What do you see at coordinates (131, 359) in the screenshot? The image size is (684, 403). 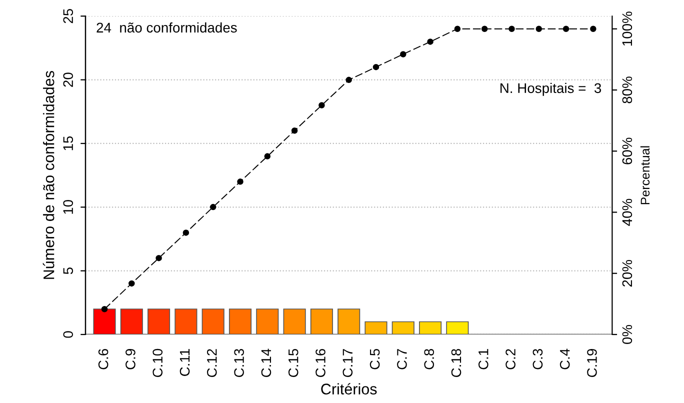 I see `x-tick-label: C.9` at bounding box center [131, 359].